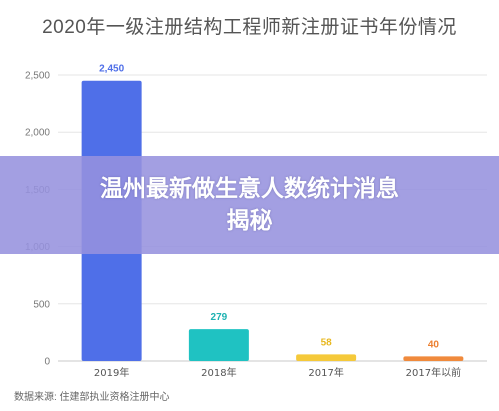 Image resolution: width=499 pixels, height=411 pixels. I want to click on y-tick-label: 500, so click(41, 304).